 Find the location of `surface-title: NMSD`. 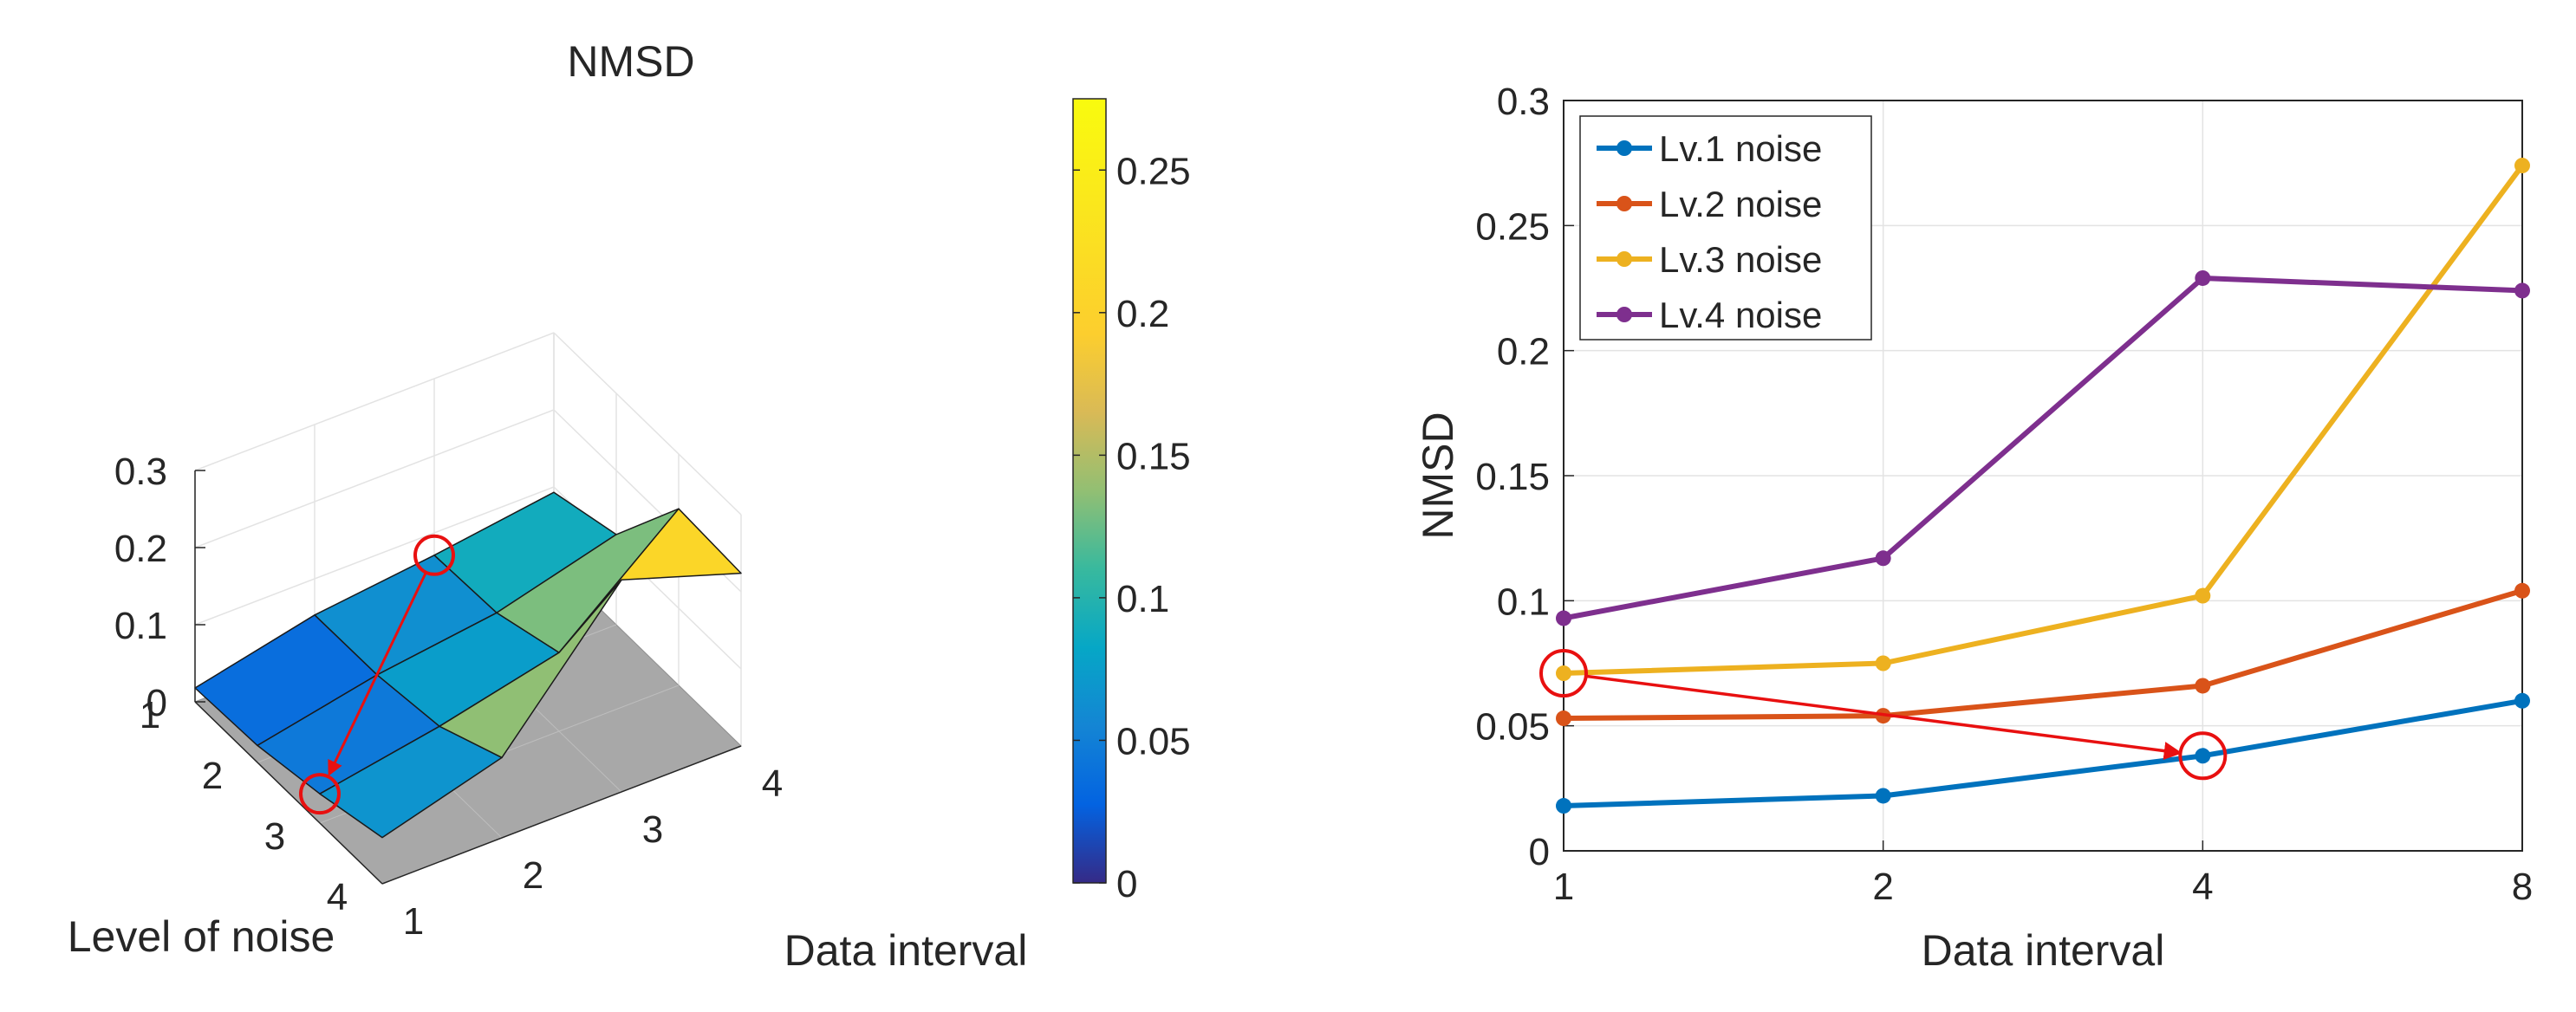

surface-title: NMSD is located at coordinates (630, 62).